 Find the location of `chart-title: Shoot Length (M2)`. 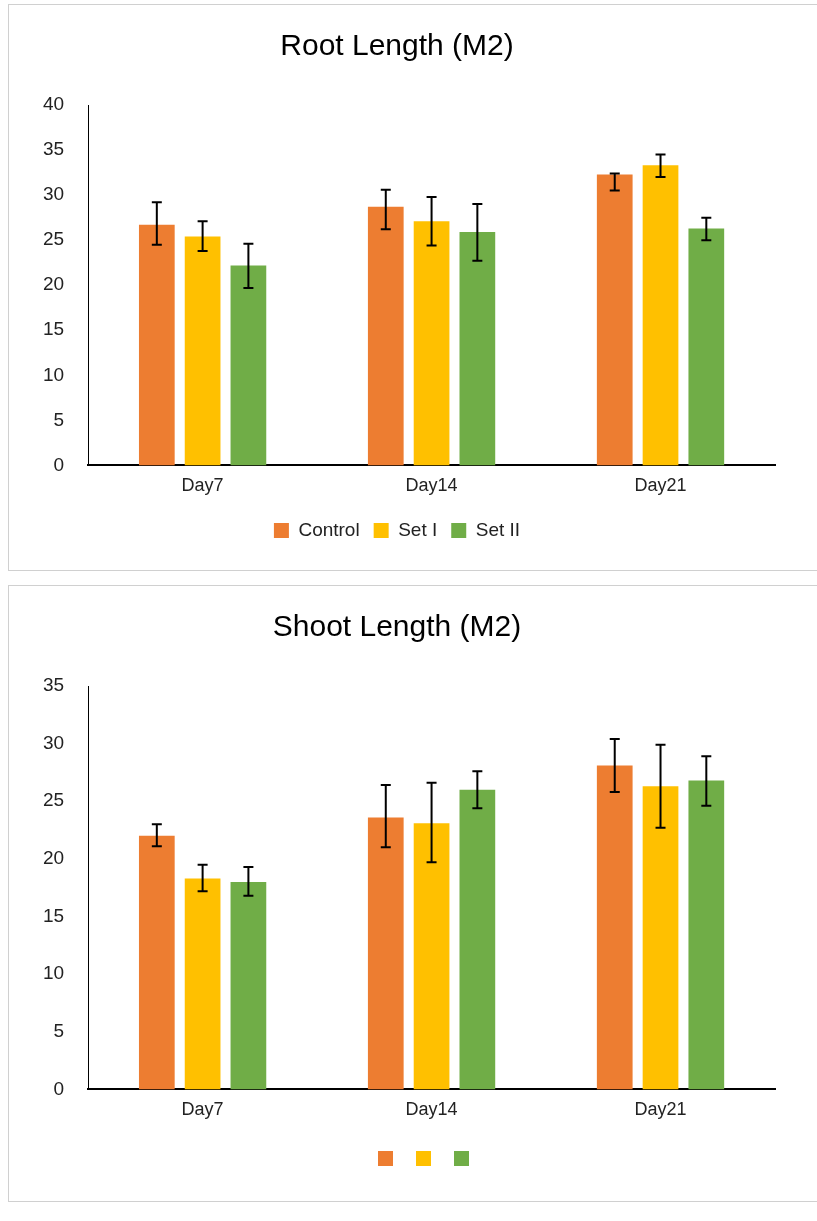

chart-title: Shoot Length (M2) is located at coordinates (397, 626).